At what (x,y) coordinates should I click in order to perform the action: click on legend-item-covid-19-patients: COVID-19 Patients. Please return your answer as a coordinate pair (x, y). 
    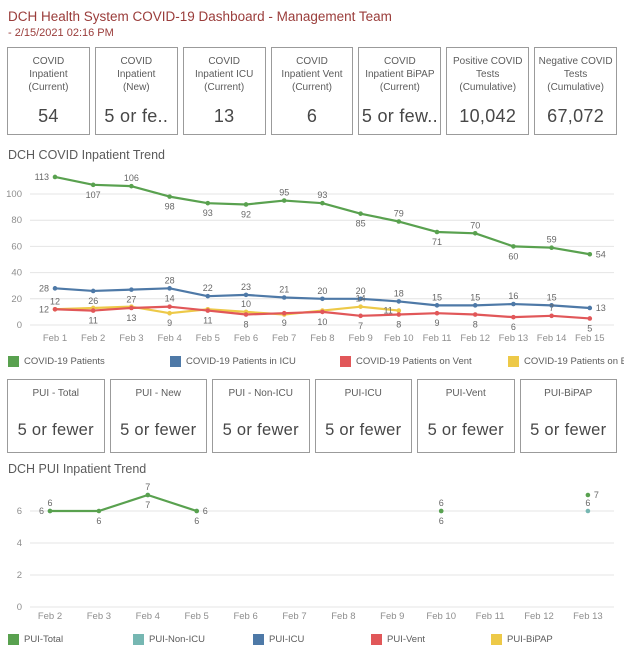
    Looking at the image, I should click on (89, 361).